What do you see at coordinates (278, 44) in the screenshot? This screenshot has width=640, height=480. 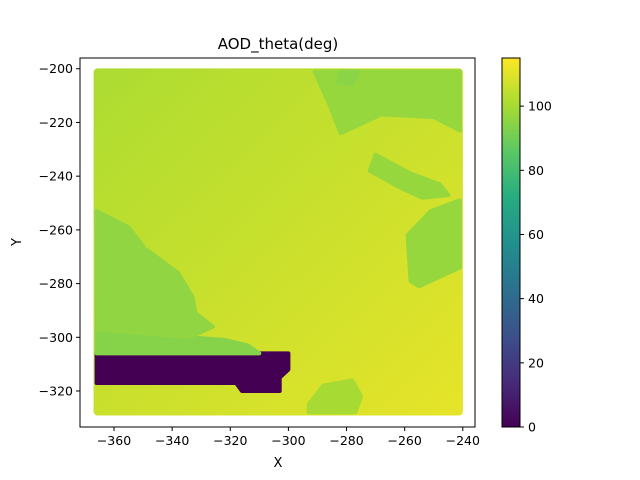 I see `chart-title: AOD_theta(deg)` at bounding box center [278, 44].